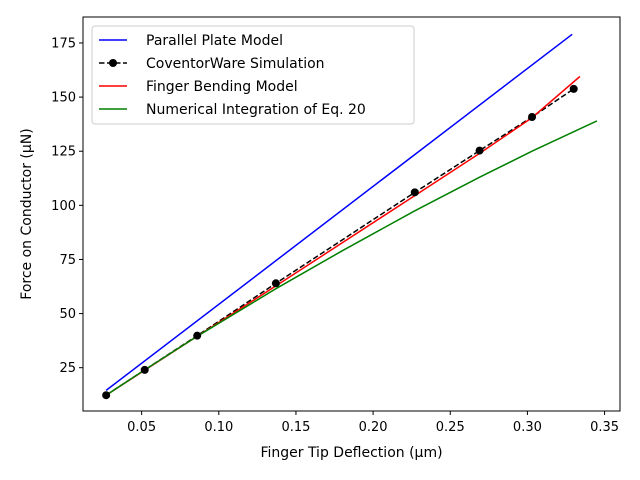 This screenshot has height=480, width=640. Describe the element at coordinates (67, 314) in the screenshot. I see `y-tick-label: 50` at that location.